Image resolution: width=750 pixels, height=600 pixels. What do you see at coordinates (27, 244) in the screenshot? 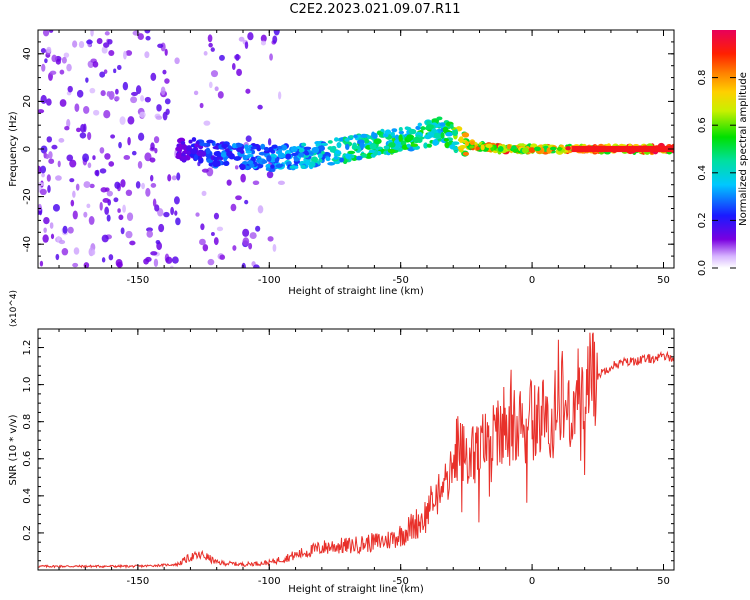
I see `spectrogram-ytick-label: -40` at bounding box center [27, 244].